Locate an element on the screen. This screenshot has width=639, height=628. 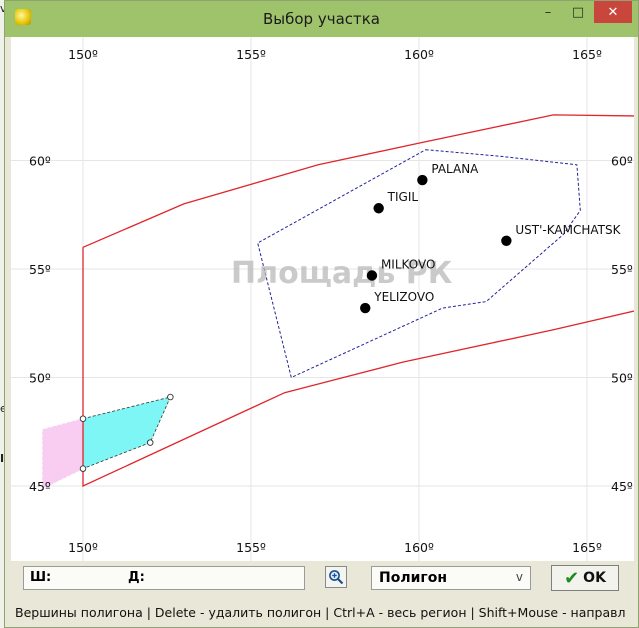
mode-select: Полигон v is located at coordinates (451, 578).